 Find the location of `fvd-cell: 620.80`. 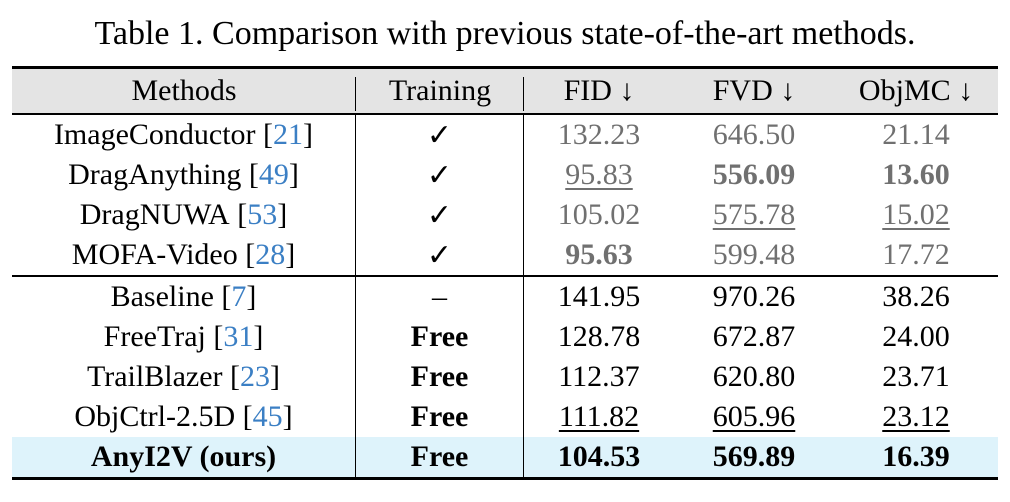

fvd-cell: 620.80 is located at coordinates (754, 377).